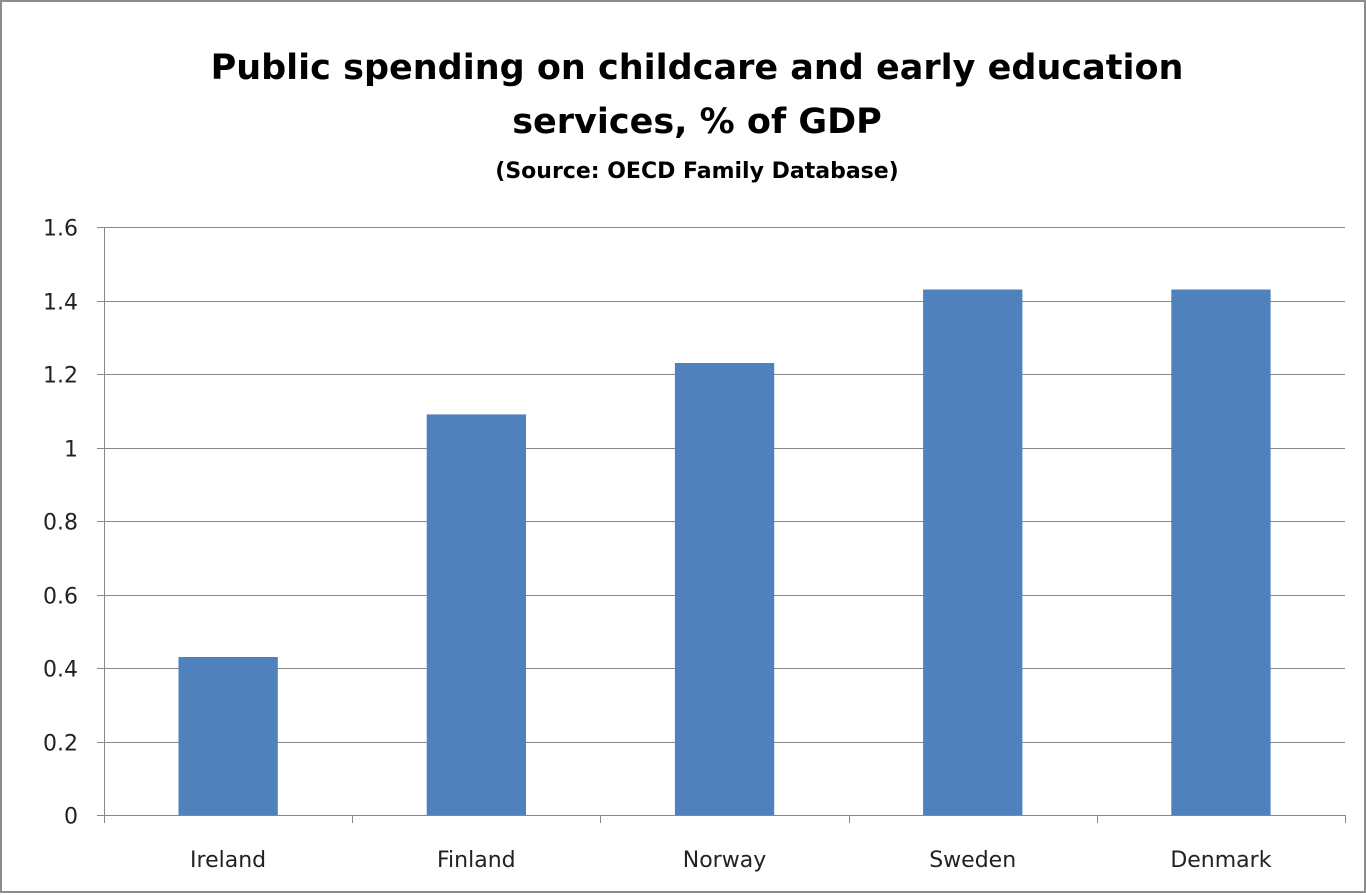 The image size is (1366, 895). I want to click on y-tick-label: 0.4, so click(60, 670).